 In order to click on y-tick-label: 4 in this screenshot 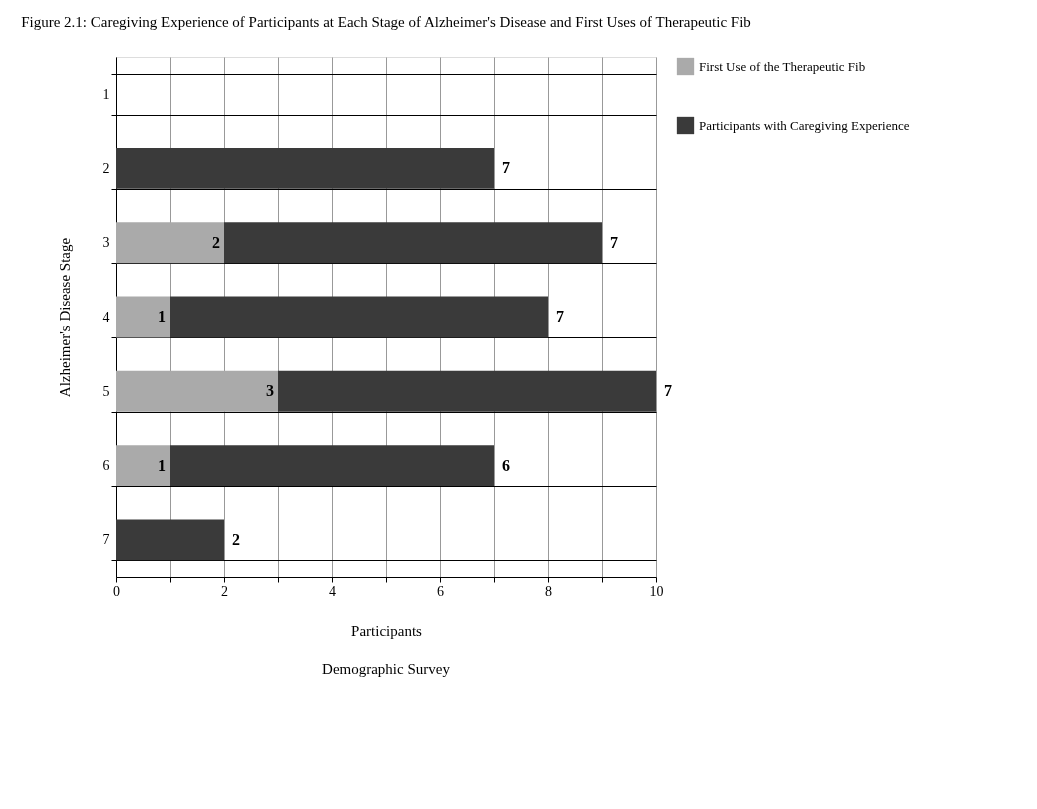, I will do `click(106, 317)`.